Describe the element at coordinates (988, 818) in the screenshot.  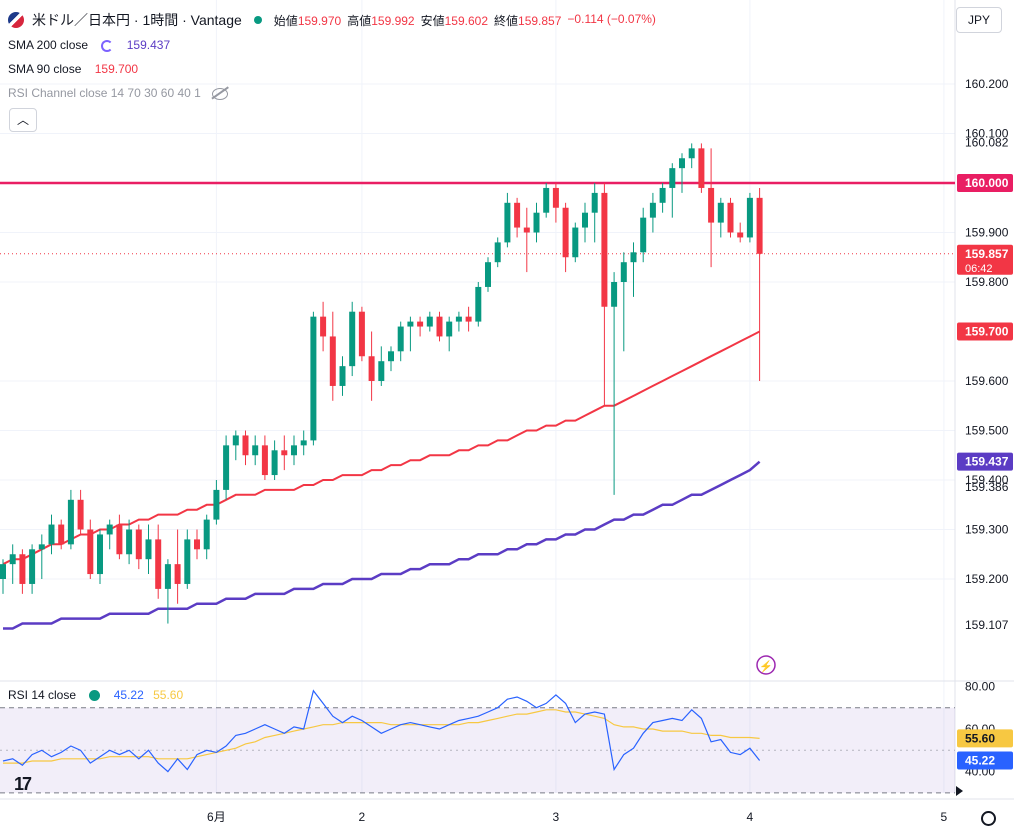
I see `settings-gear-icon` at that location.